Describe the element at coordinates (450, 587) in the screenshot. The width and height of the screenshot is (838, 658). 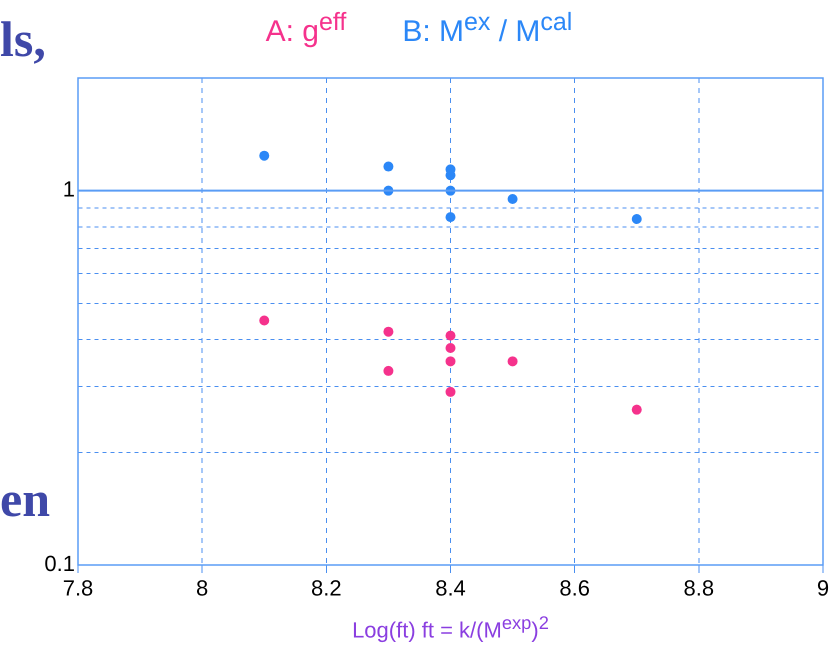
I see `x-tick-label: 8.4` at that location.